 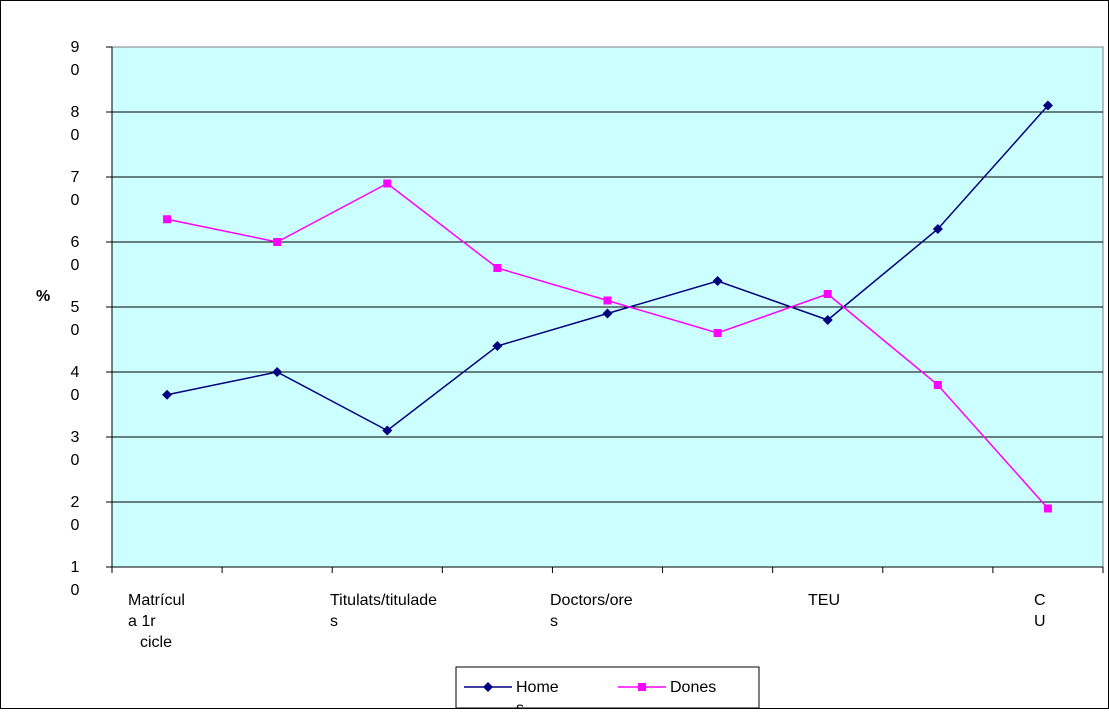 What do you see at coordinates (75, 319) in the screenshot?
I see `y-tick-labels: 9 0 8 0 7 0 6 0 5 0 4 0 3 0 2 0 1 0` at bounding box center [75, 319].